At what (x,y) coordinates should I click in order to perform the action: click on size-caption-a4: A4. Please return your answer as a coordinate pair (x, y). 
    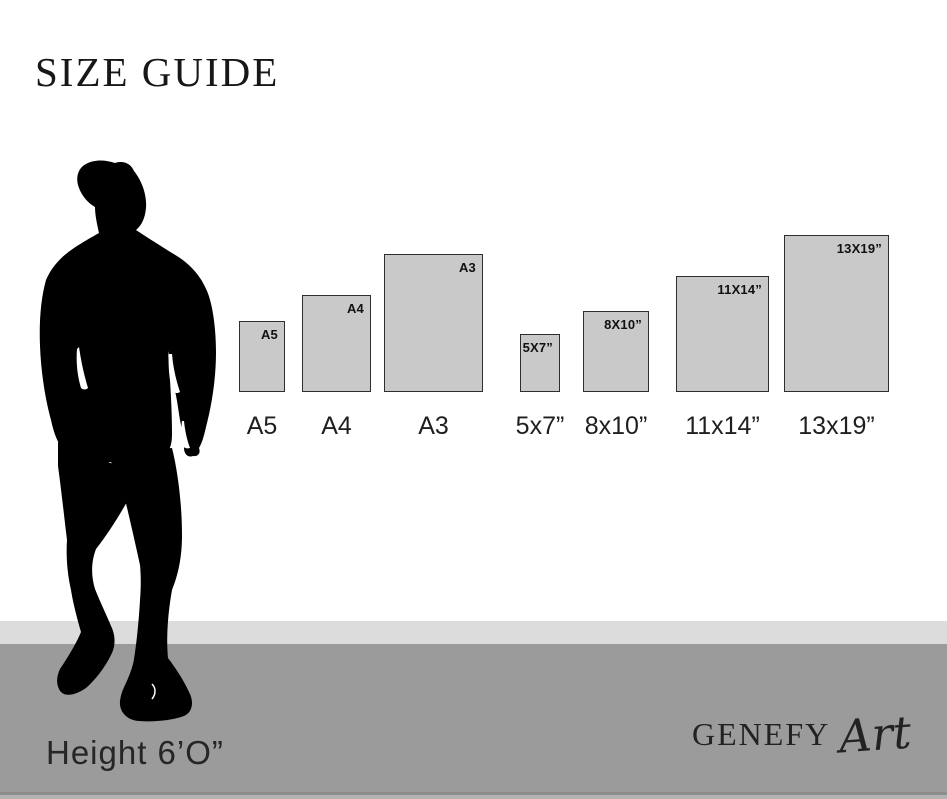
    Looking at the image, I should click on (336, 426).